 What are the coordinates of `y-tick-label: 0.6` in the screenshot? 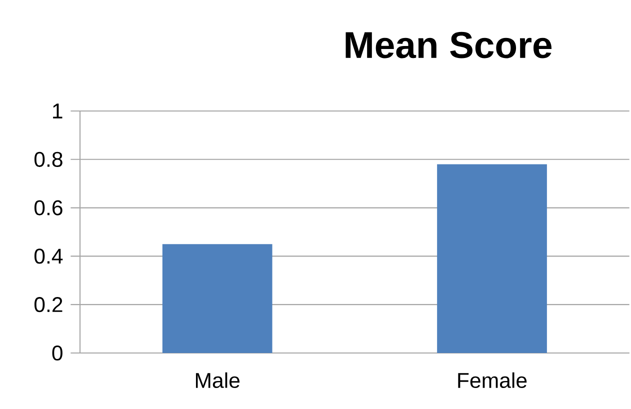 It's located at (48, 208).